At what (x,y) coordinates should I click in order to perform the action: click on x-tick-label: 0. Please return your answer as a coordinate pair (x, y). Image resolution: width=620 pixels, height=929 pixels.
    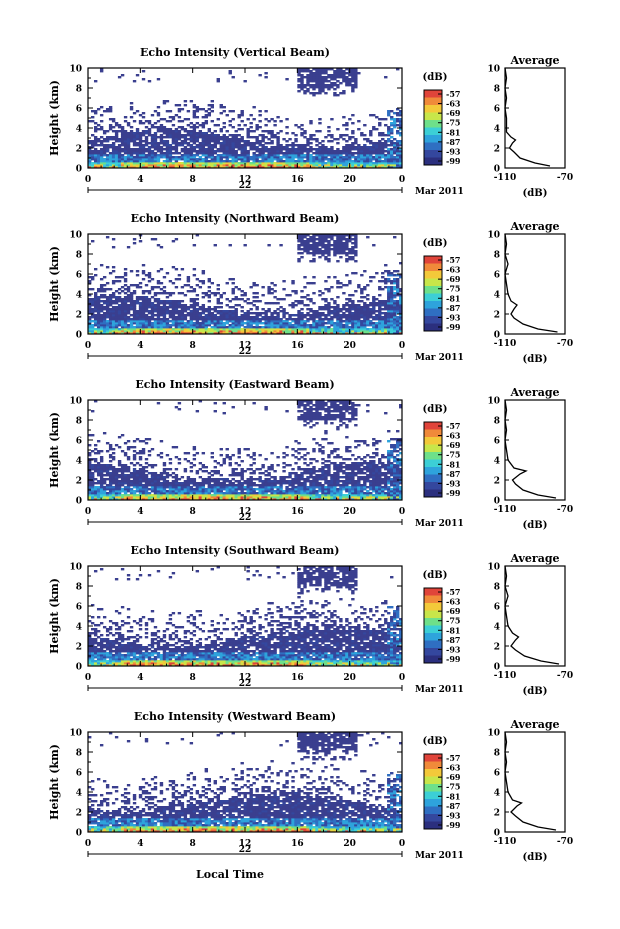
    Looking at the image, I should click on (402, 346).